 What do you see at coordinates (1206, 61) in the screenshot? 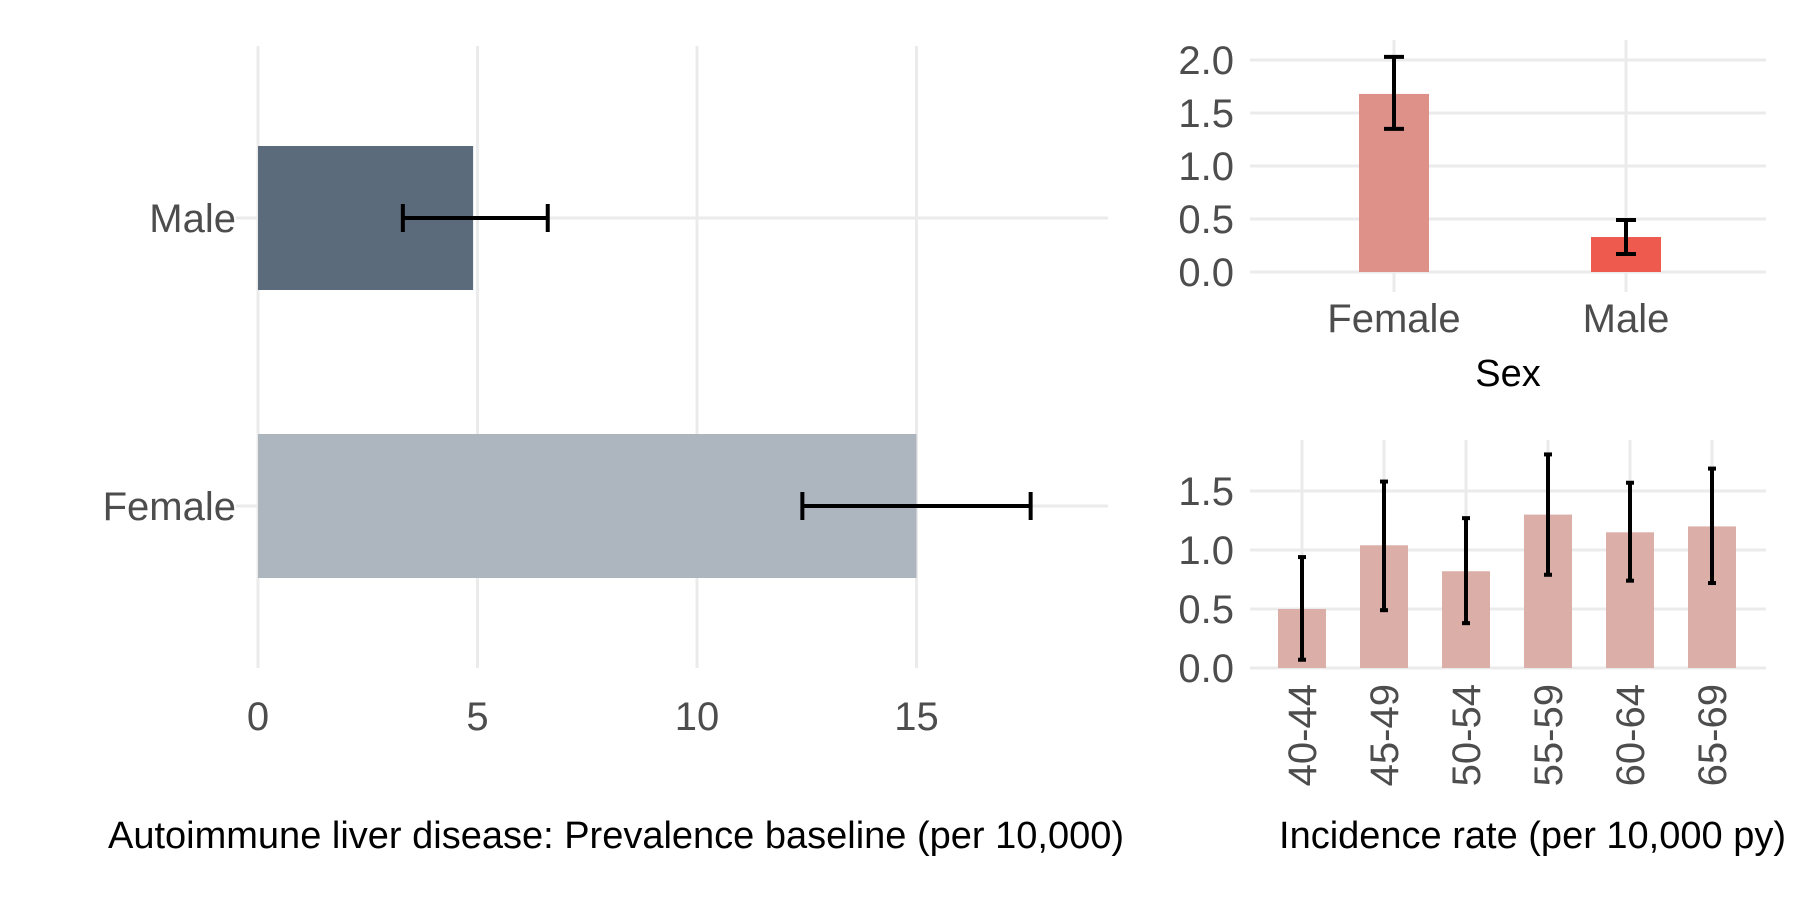
I see `sex-y-tick-label: 2.0` at bounding box center [1206, 61].